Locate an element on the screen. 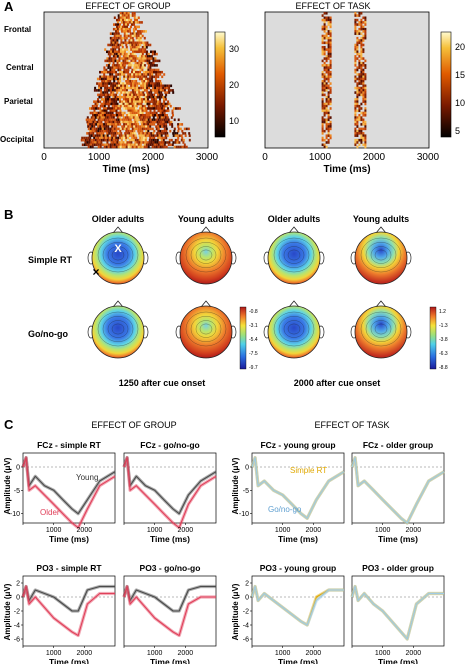  topo-contour is located at coordinates (381, 329).